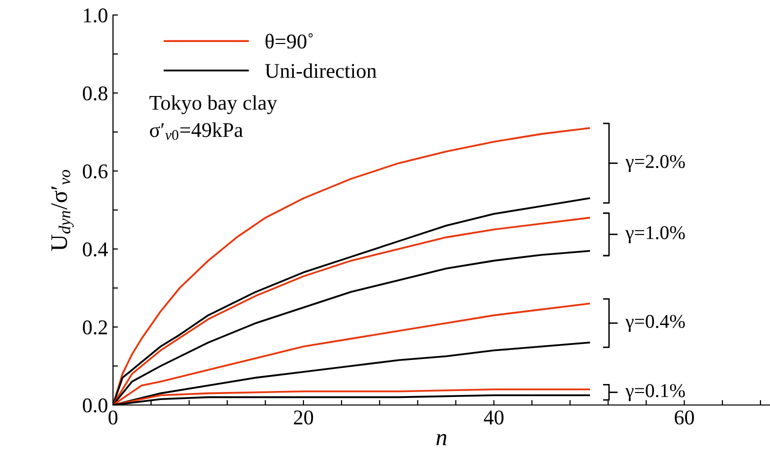 This screenshot has width=770, height=474. What do you see at coordinates (494, 417) in the screenshot?
I see `x-tick-label: 40` at bounding box center [494, 417].